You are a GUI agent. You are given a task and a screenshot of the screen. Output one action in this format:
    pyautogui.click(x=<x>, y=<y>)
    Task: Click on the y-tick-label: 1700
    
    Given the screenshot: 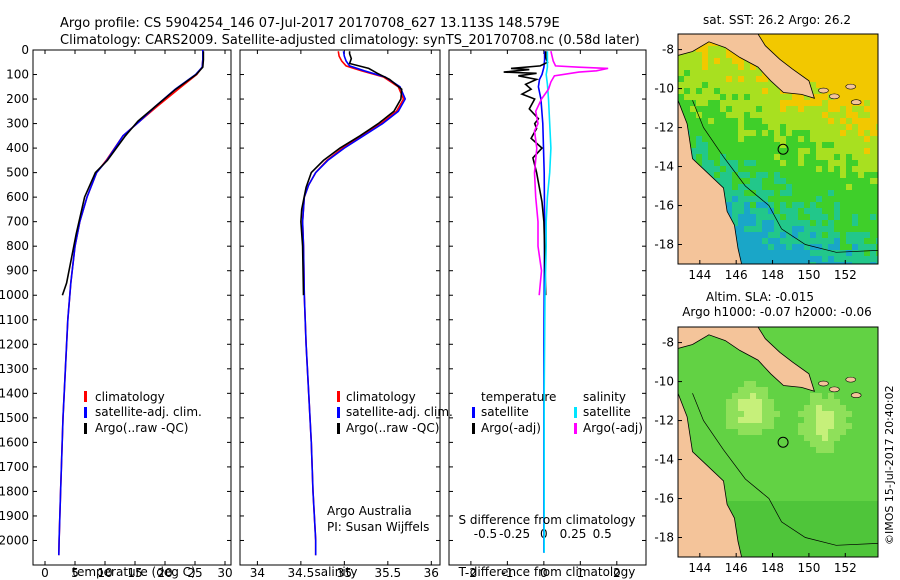 What is the action you would take?
    pyautogui.click(x=14, y=467)
    